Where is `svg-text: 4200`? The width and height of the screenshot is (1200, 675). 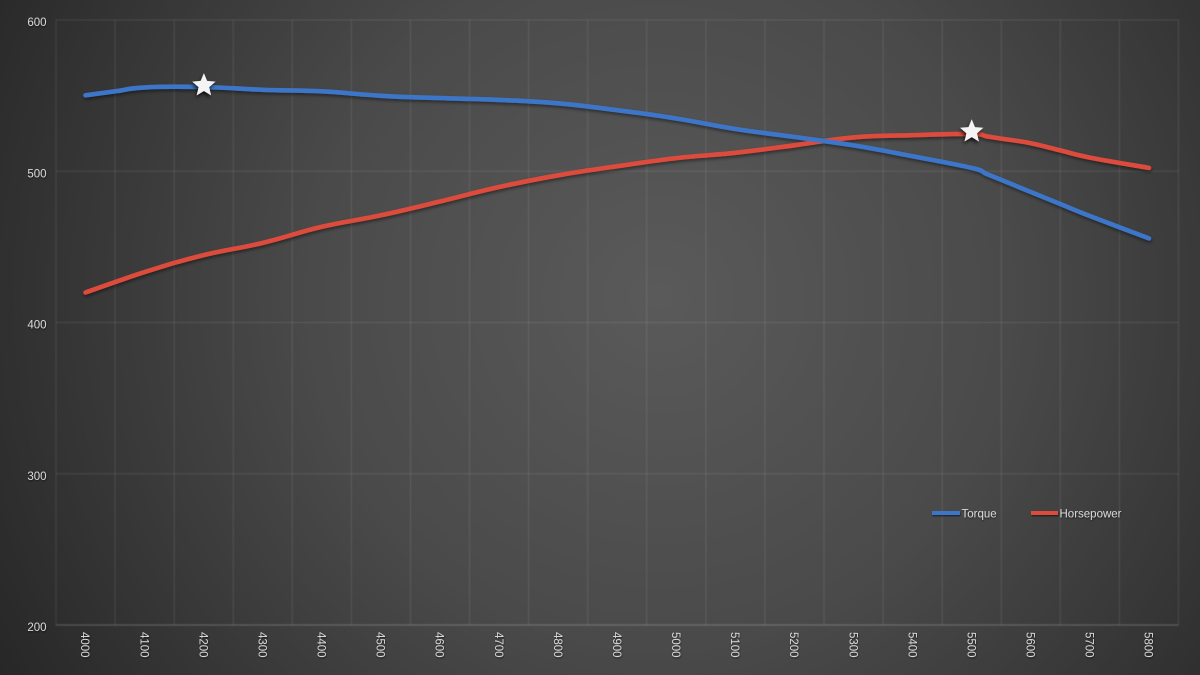 svg-text: 4200 is located at coordinates (202, 645).